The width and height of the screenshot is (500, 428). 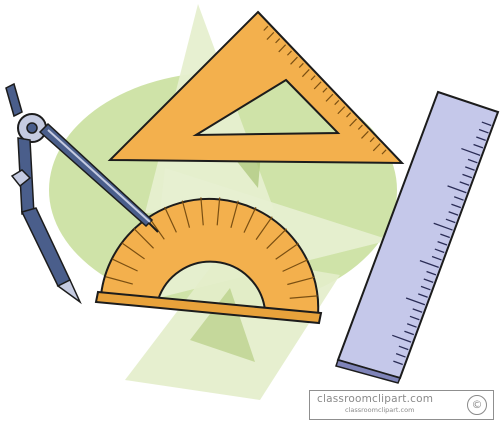 What do you see at coordinates (21, 178) in the screenshot?
I see `compass-pencil-holder` at bounding box center [21, 178].